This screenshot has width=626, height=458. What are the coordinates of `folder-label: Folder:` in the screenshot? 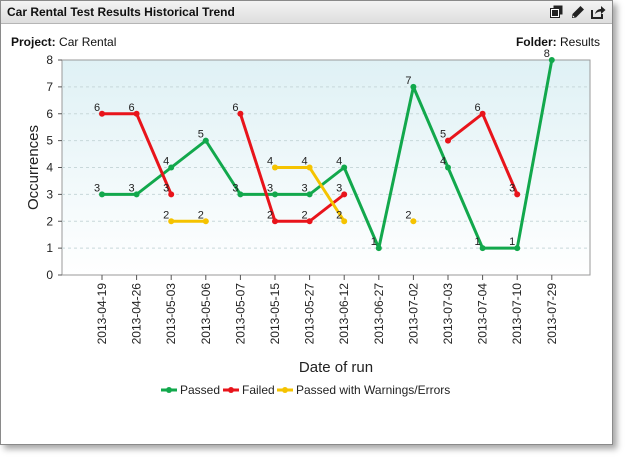 It's located at (536, 42).